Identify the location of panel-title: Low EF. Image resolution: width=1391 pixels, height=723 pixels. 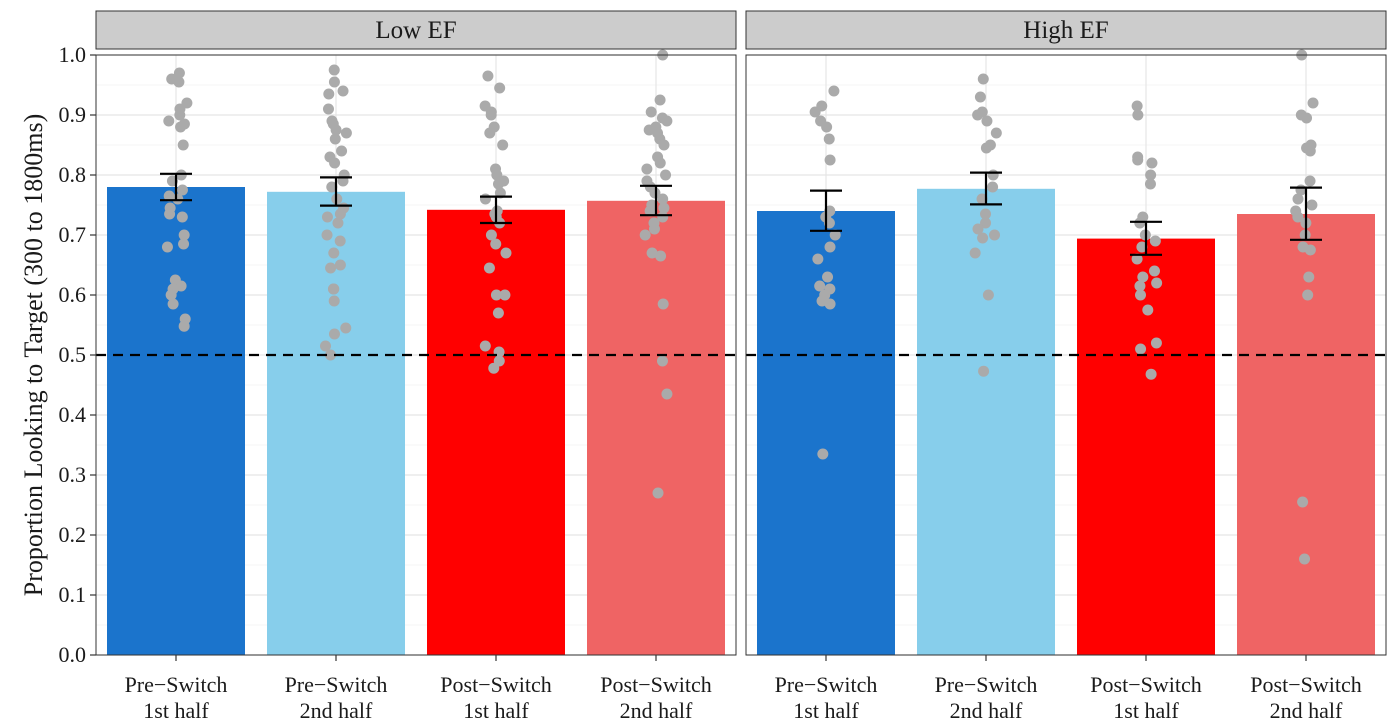
(415, 30).